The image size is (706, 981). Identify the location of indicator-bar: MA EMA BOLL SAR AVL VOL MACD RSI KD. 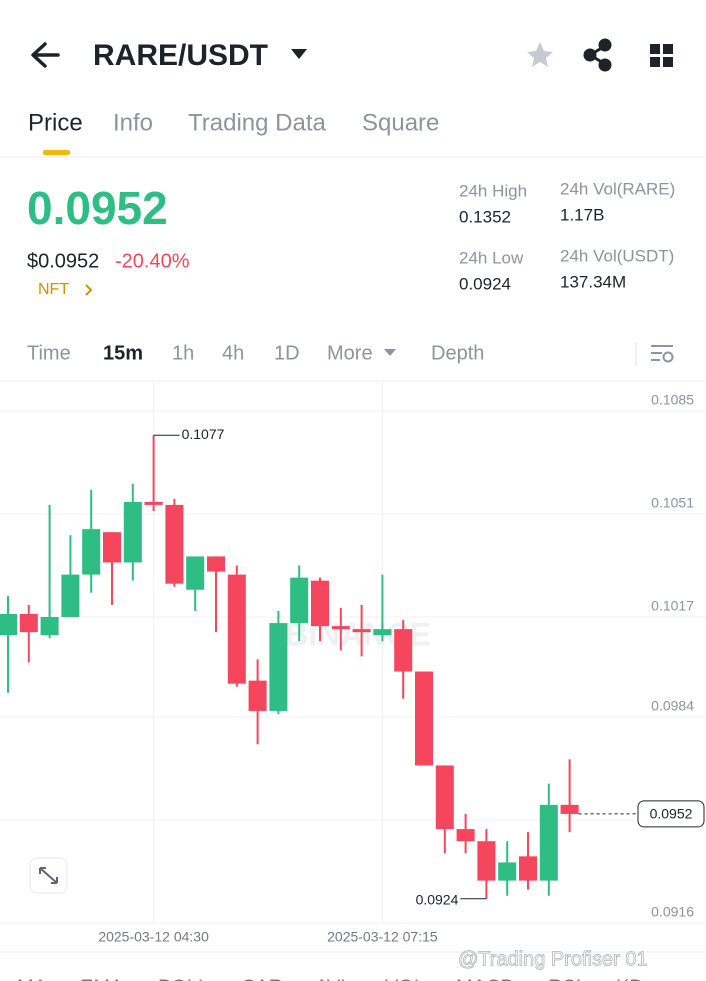
(330, 978).